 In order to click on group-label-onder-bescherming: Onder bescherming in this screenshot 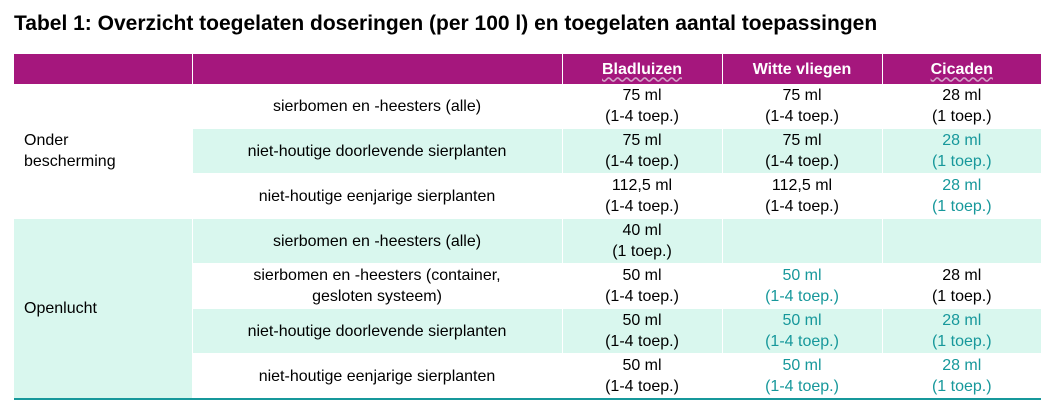, I will do `click(103, 151)`.